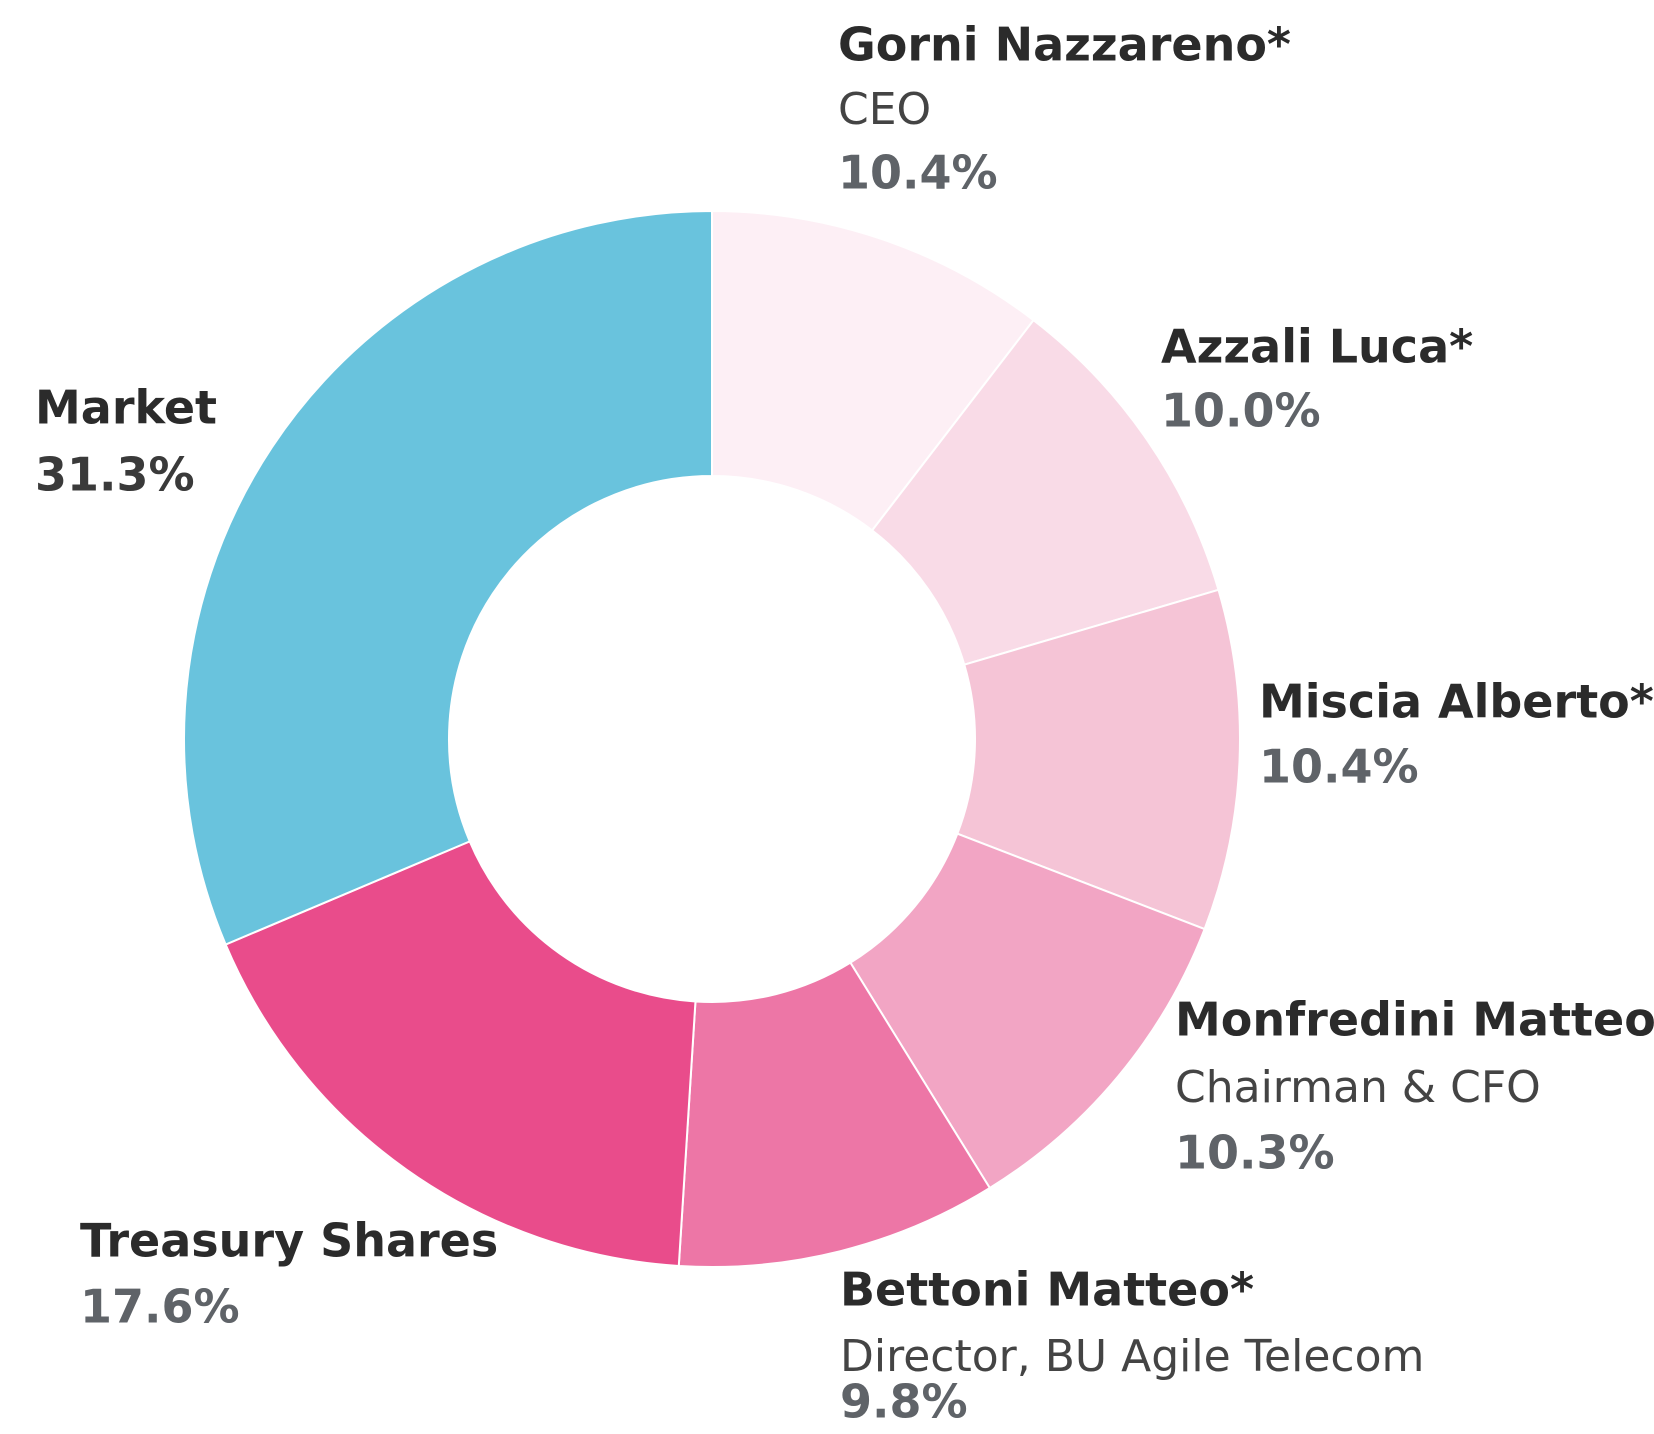 The width and height of the screenshot is (1654, 1434). What do you see at coordinates (1358, 1087) in the screenshot?
I see `role-label: Chairman & CFO` at bounding box center [1358, 1087].